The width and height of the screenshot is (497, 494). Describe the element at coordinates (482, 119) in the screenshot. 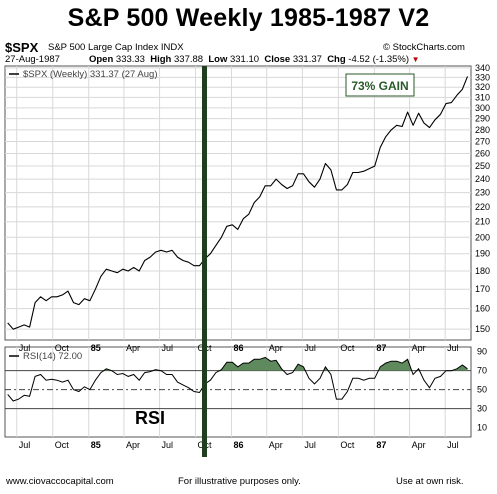

I see `price-y-tick-label: 290` at that location.